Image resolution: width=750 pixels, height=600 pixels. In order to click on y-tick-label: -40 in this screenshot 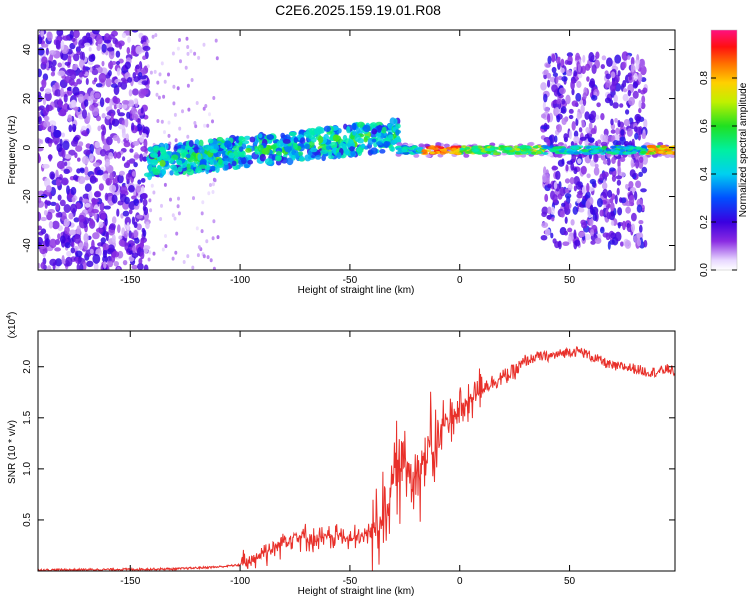, I will do `click(27, 245)`.